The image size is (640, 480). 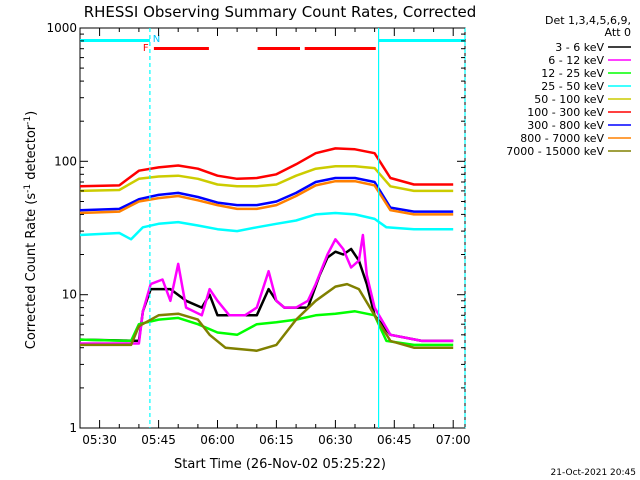 What do you see at coordinates (99, 440) in the screenshot?
I see `x-tick-label-1: 05:30` at bounding box center [99, 440].